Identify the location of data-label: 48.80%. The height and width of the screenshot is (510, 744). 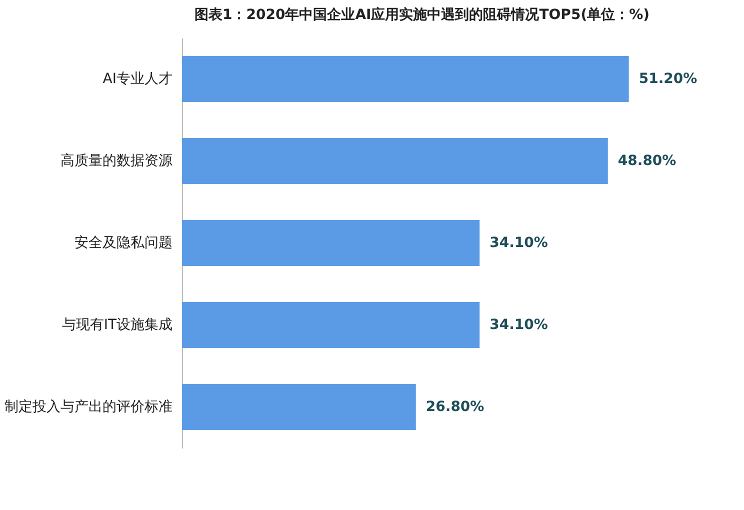
(647, 161).